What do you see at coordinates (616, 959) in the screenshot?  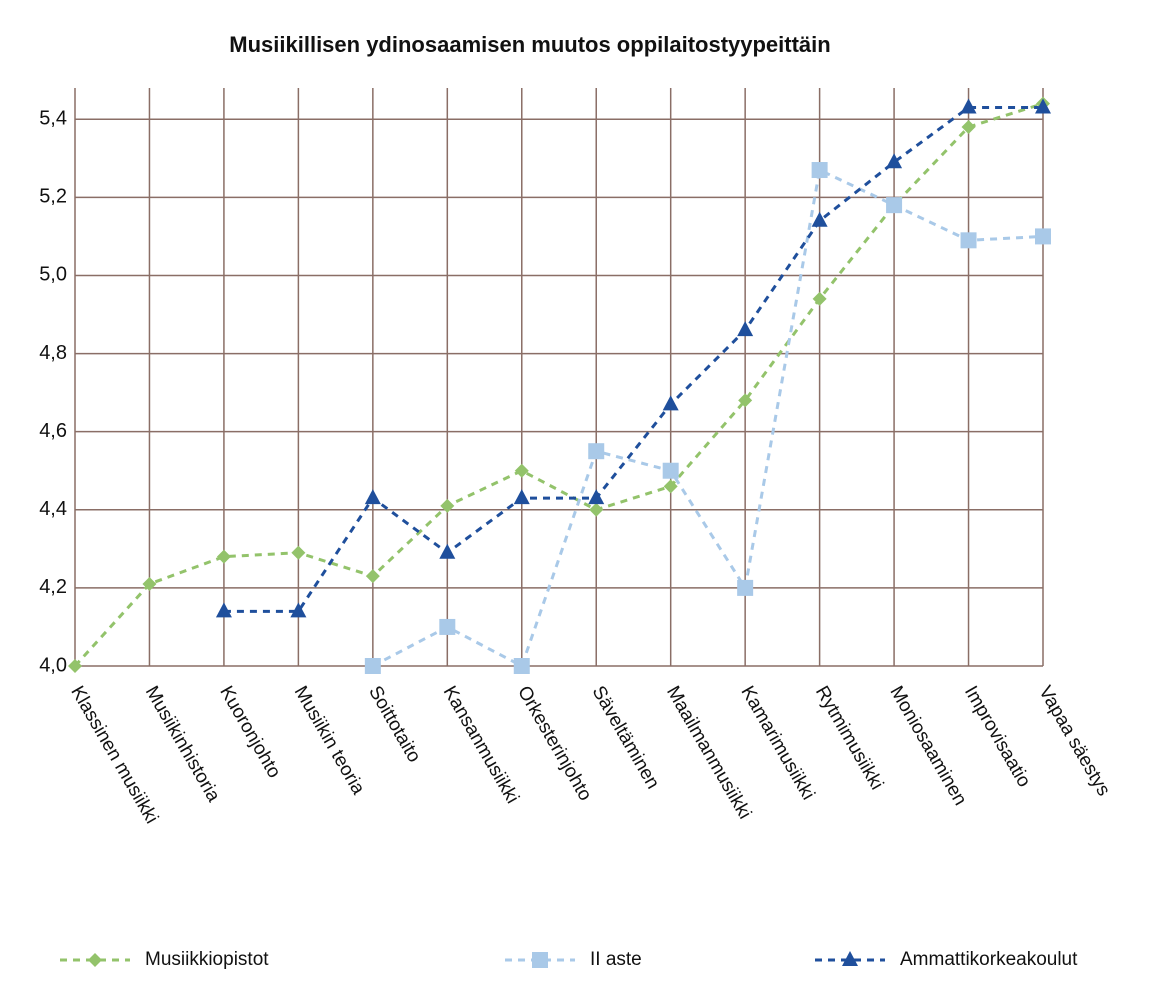 I see `legend-label: II aste` at bounding box center [616, 959].